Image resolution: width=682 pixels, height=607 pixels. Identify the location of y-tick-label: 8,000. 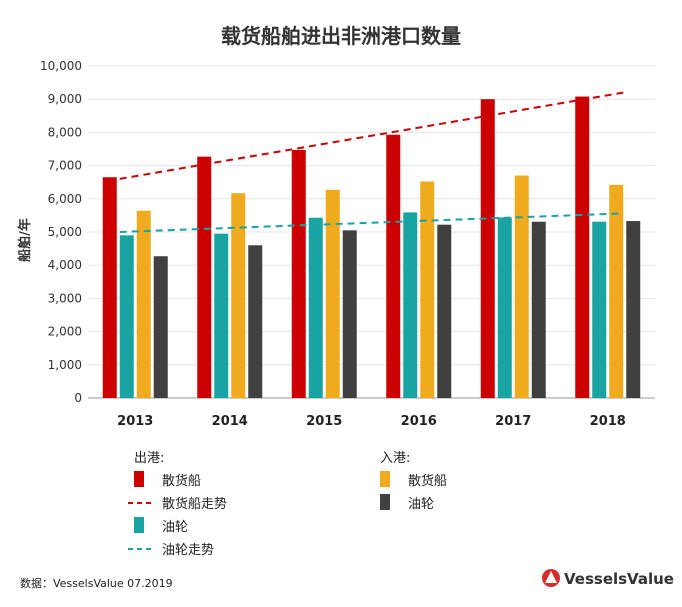
(65, 132).